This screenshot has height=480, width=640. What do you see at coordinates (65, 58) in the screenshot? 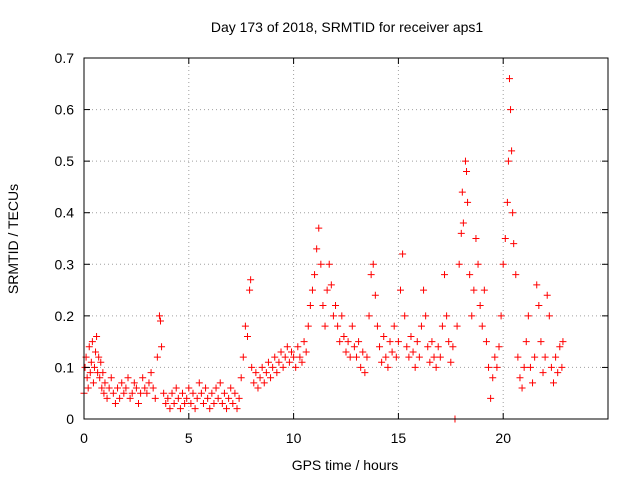
I see `y-tick-label: 0.7` at bounding box center [65, 58].